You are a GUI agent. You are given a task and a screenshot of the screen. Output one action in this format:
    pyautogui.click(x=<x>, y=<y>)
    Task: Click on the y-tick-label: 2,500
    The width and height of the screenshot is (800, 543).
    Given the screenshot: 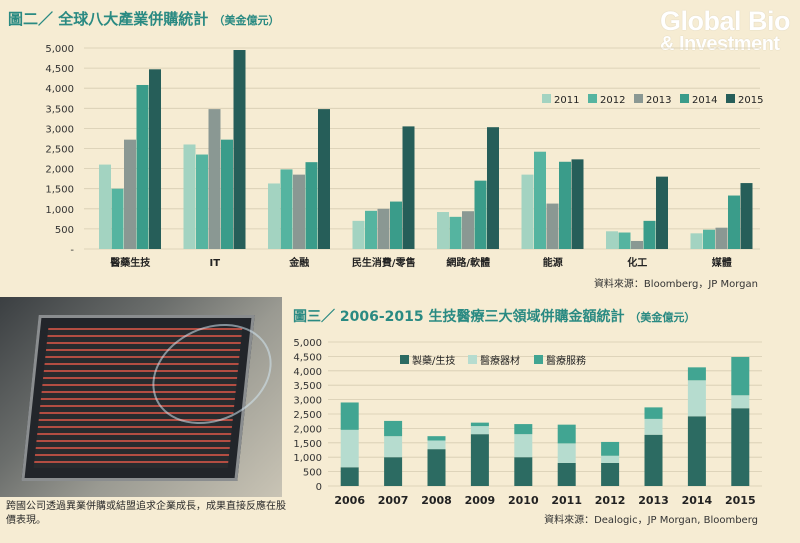 What is the action you would take?
    pyautogui.click(x=59, y=150)
    